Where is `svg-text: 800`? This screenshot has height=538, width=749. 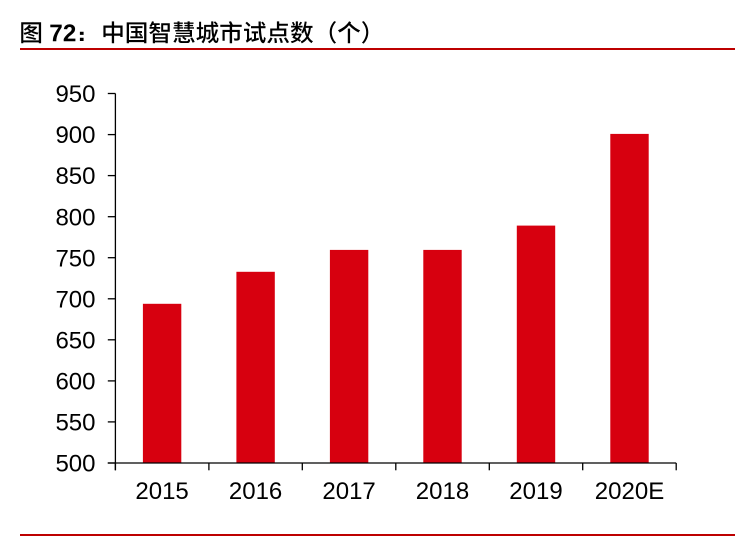 svg-text: 800 is located at coordinates (75, 217).